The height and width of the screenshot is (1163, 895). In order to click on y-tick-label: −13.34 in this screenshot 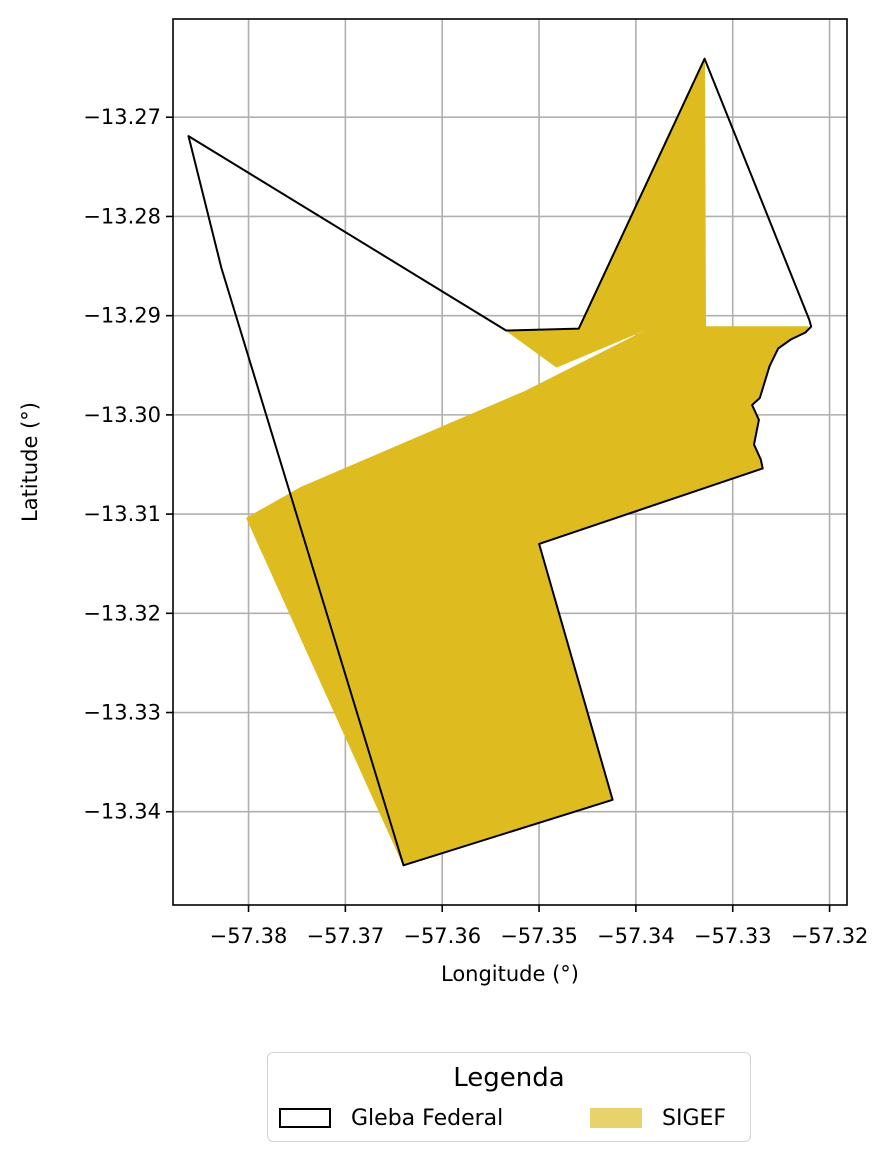, I will do `click(122, 812)`.